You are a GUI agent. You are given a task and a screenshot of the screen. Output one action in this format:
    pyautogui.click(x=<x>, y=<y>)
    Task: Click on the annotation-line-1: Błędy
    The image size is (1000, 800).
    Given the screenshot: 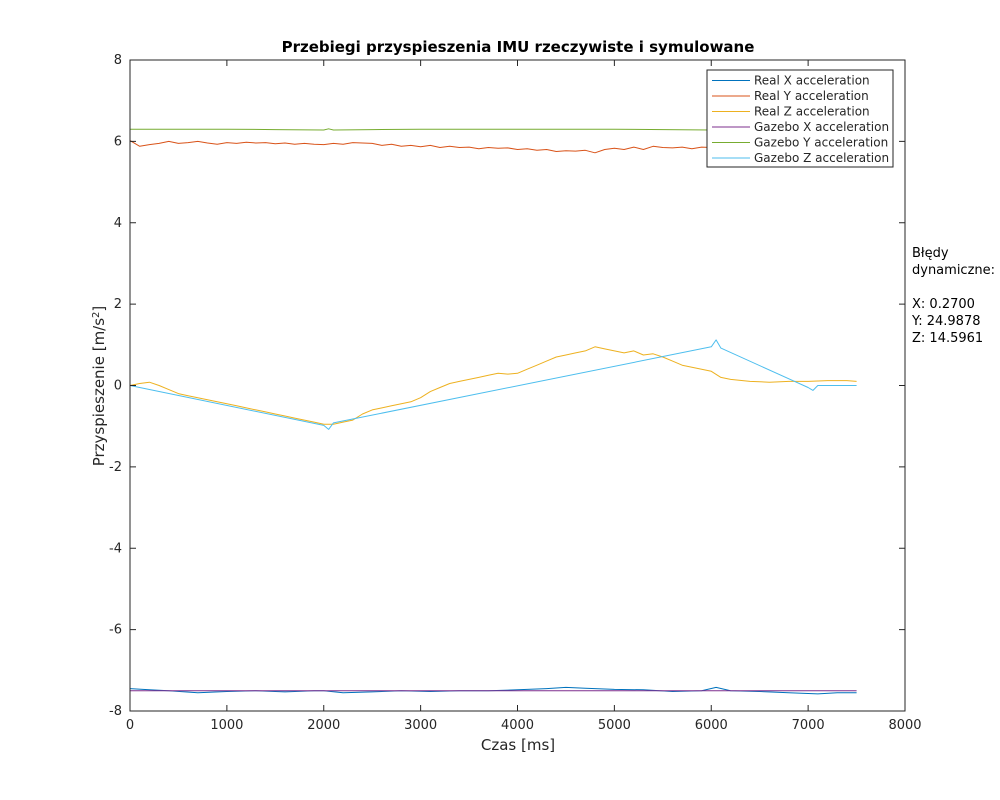 What is the action you would take?
    pyautogui.click(x=930, y=253)
    